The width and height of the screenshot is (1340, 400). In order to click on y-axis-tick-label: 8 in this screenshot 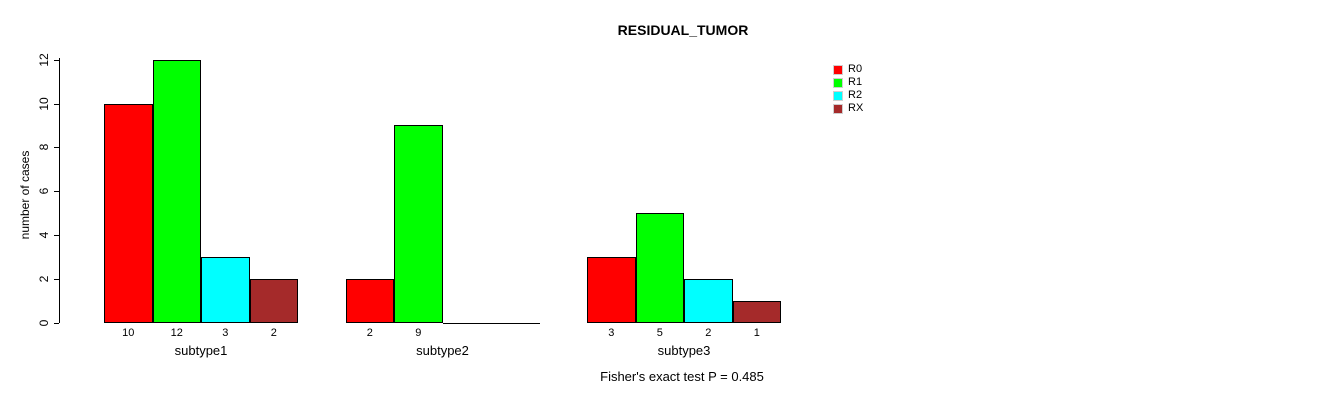, I will do `click(44, 147)`.